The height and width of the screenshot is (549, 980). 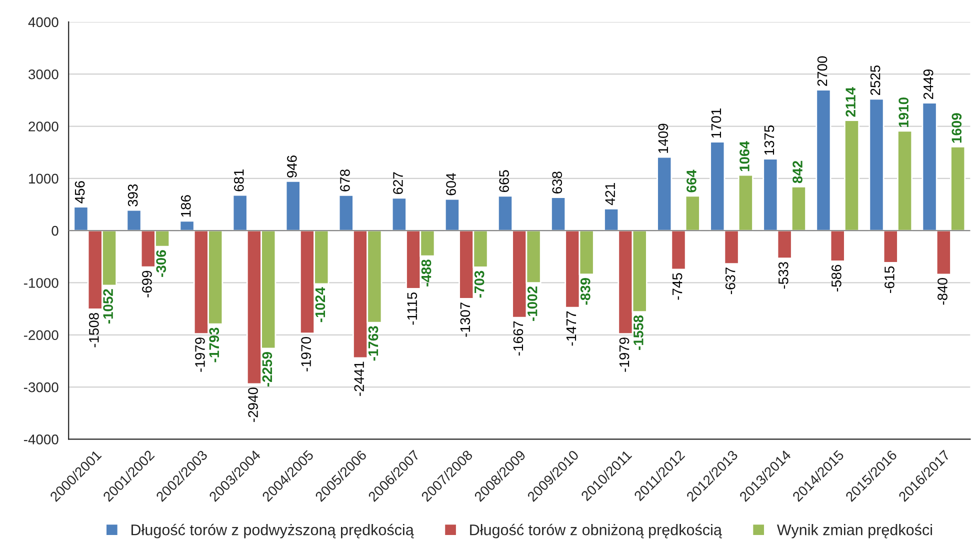 I want to click on legend-label: Wynik zmian prędkości, so click(x=854, y=531).